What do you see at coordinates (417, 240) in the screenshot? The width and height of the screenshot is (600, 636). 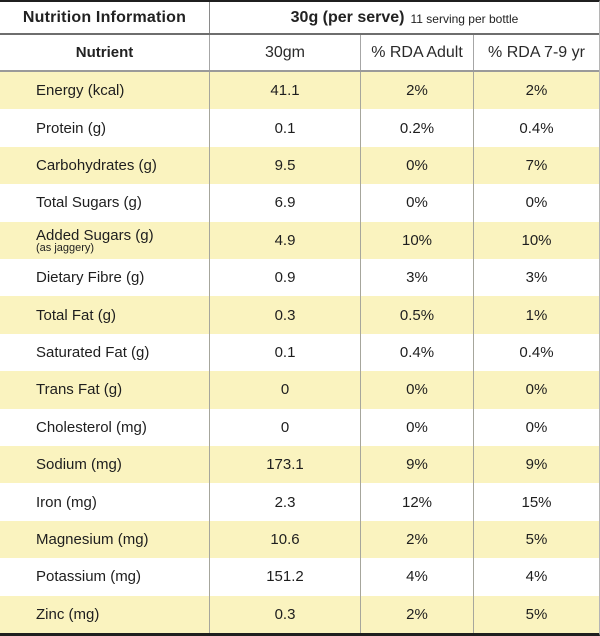 I see `rda-adult-cell: 10%` at bounding box center [417, 240].